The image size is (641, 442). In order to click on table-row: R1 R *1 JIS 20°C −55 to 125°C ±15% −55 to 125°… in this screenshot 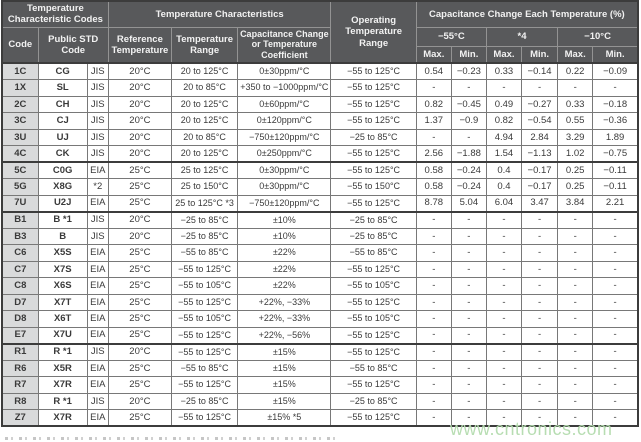, I will do `click(320, 352)`.